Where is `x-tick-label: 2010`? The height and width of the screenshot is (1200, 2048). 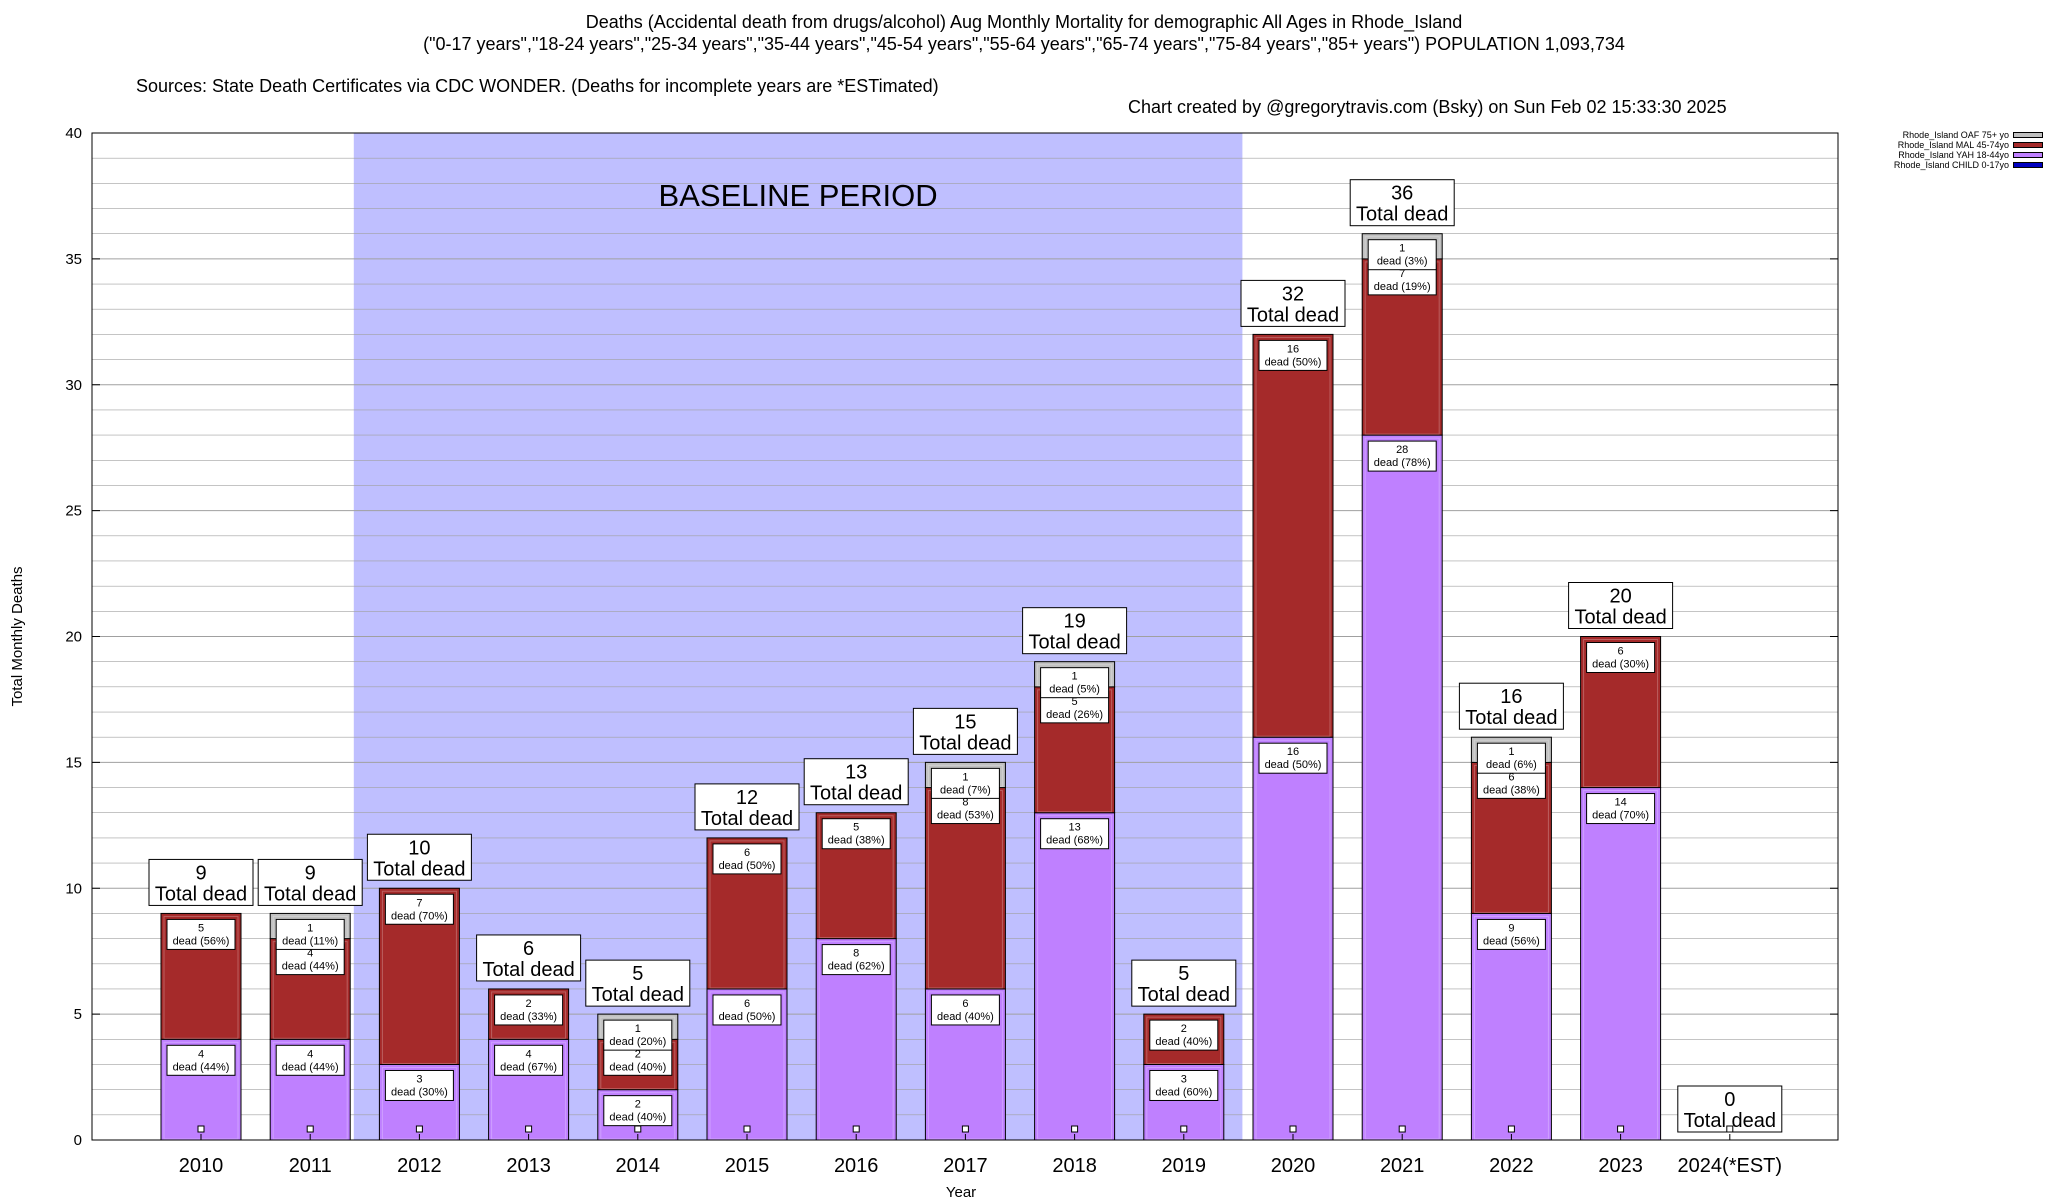 x-tick-label: 2010 is located at coordinates (201, 1166).